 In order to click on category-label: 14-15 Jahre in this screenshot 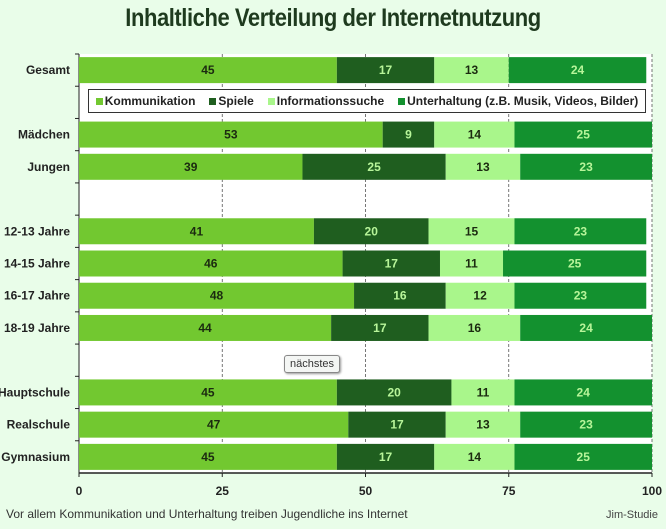, I will do `click(37, 264)`.